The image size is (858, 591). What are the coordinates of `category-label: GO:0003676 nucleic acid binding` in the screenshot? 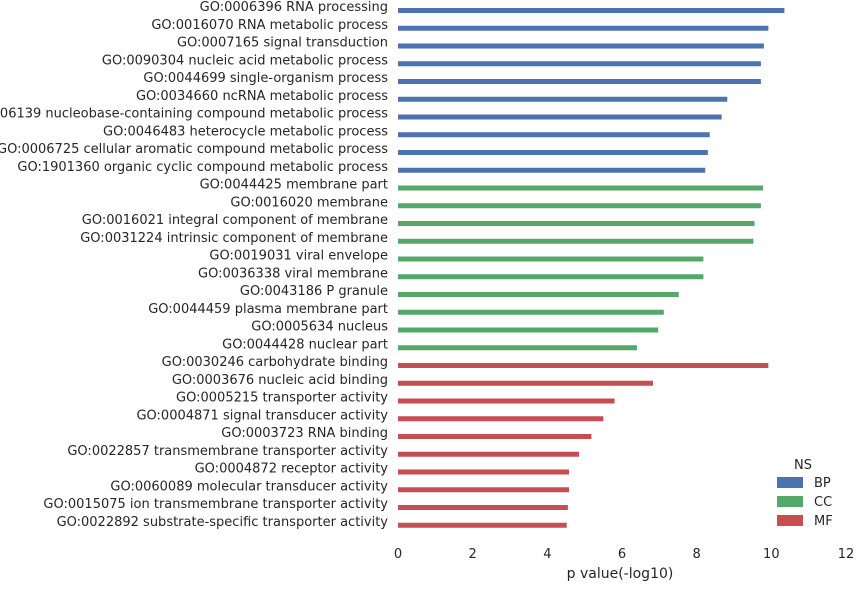 It's located at (280, 380).